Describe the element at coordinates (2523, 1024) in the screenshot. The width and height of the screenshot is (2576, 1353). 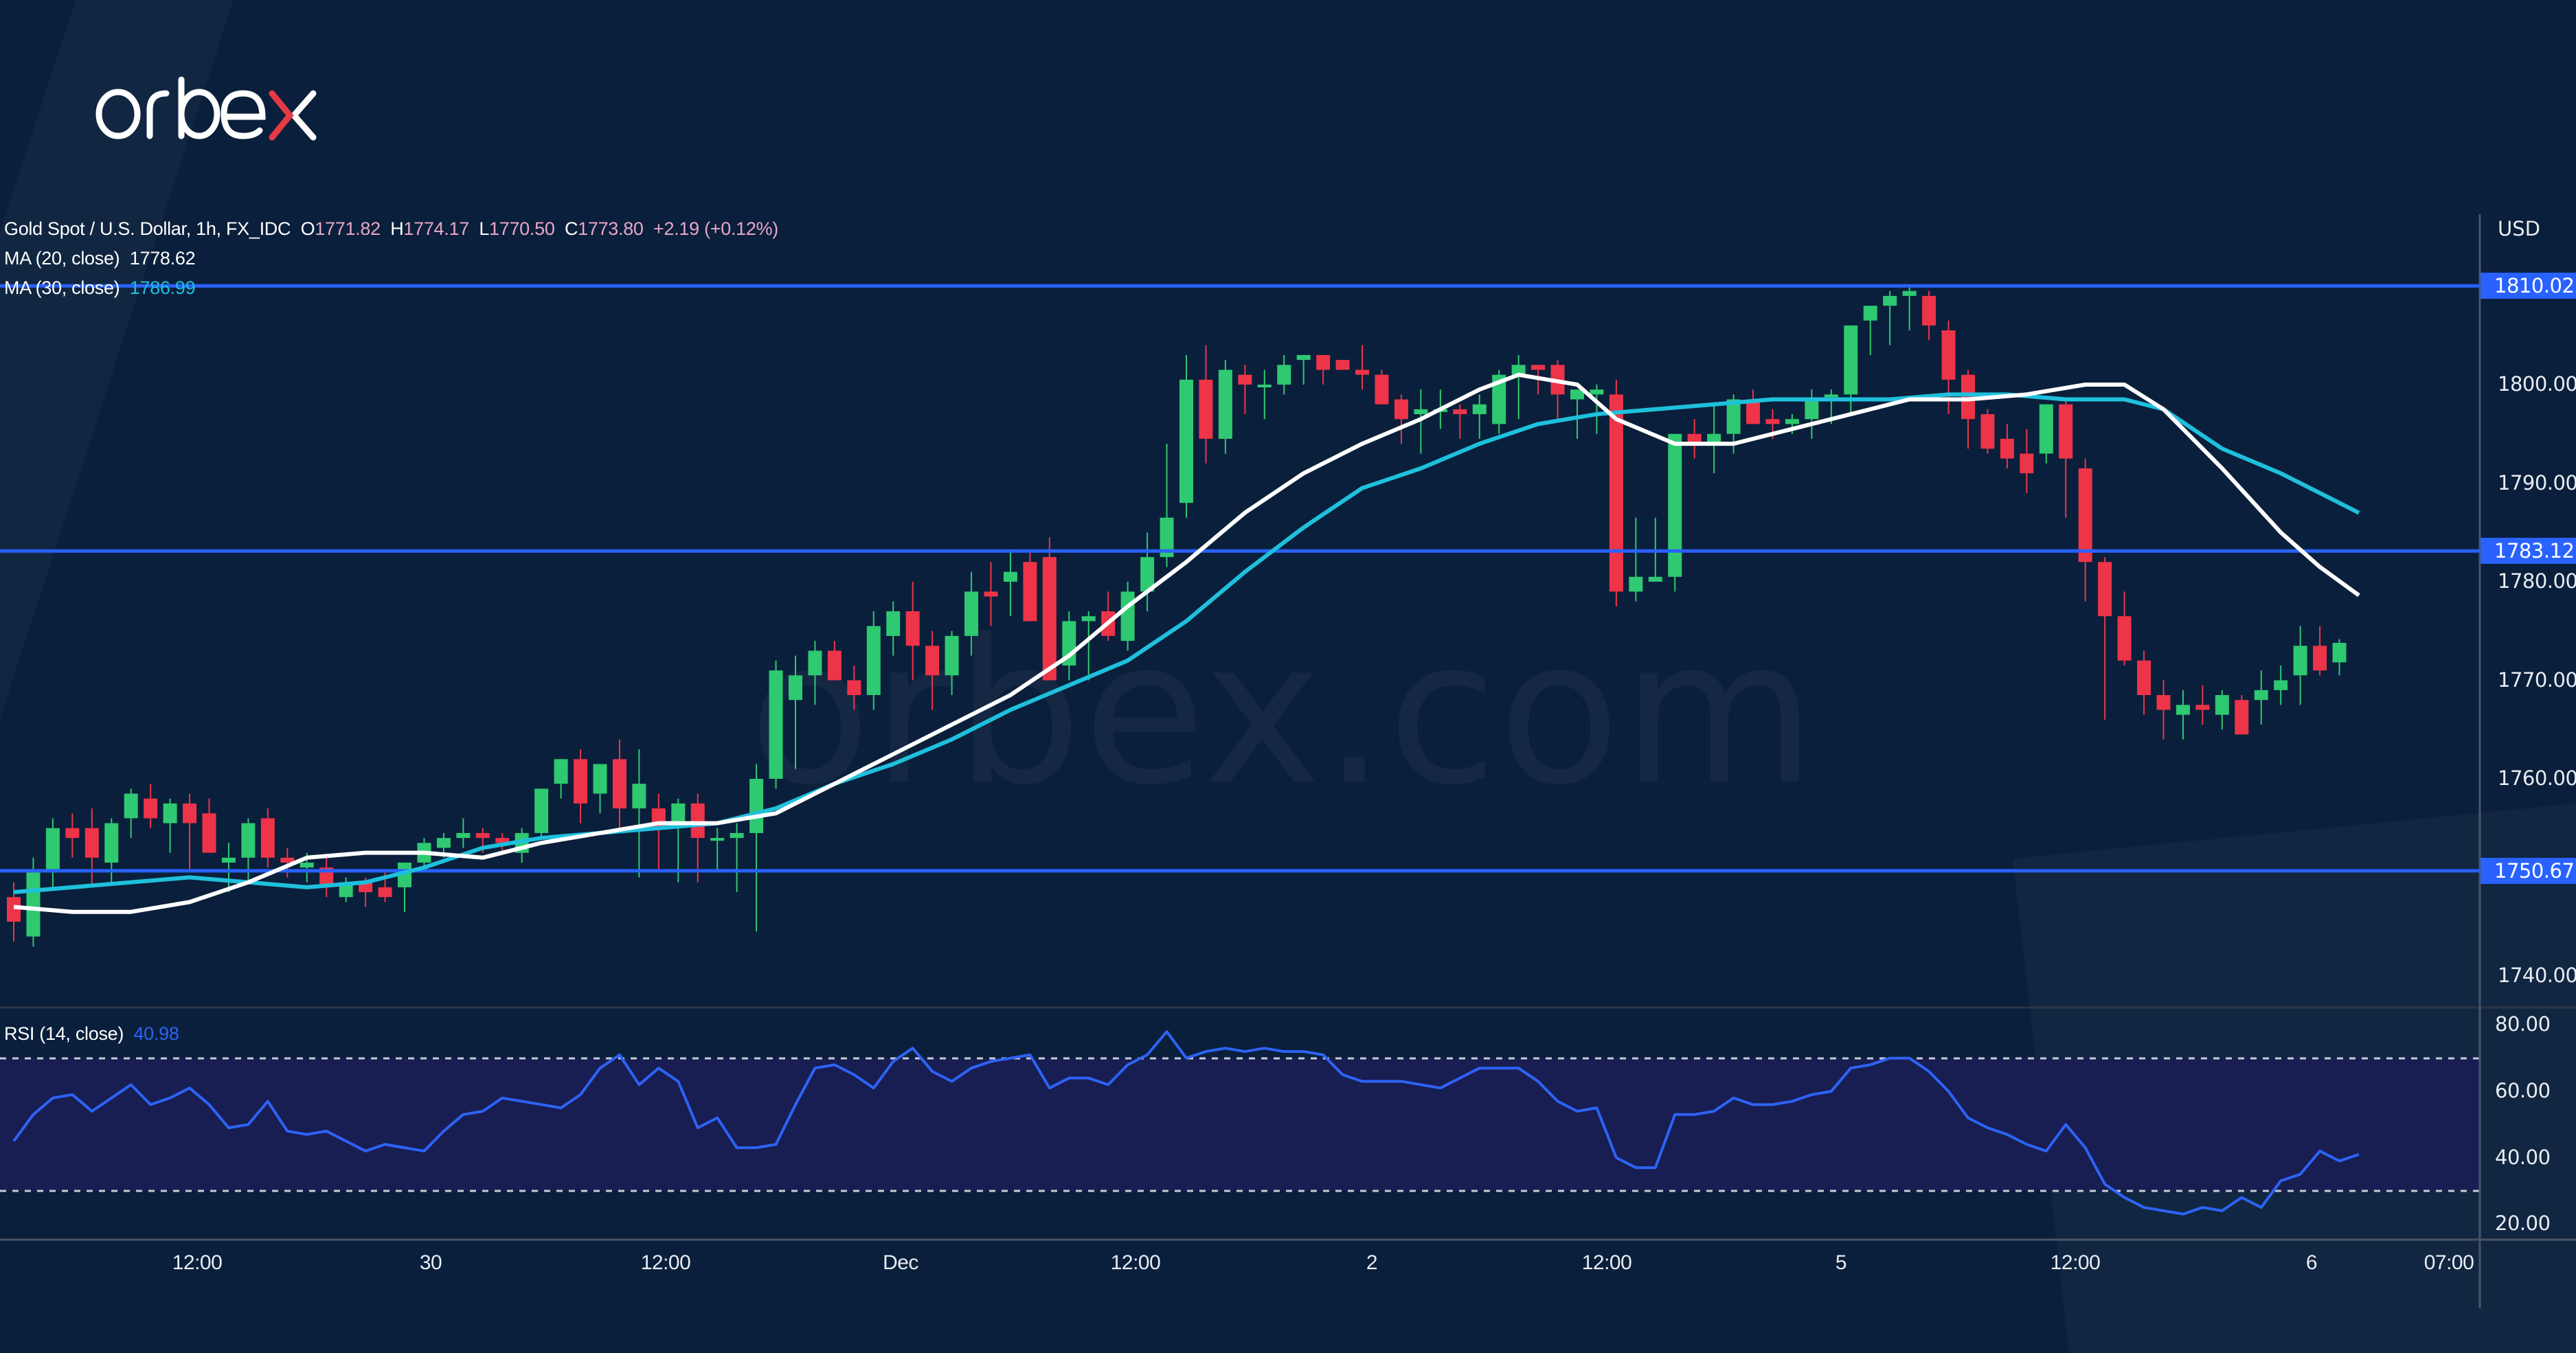
I see `rsi-tick-label: 80.00` at that location.